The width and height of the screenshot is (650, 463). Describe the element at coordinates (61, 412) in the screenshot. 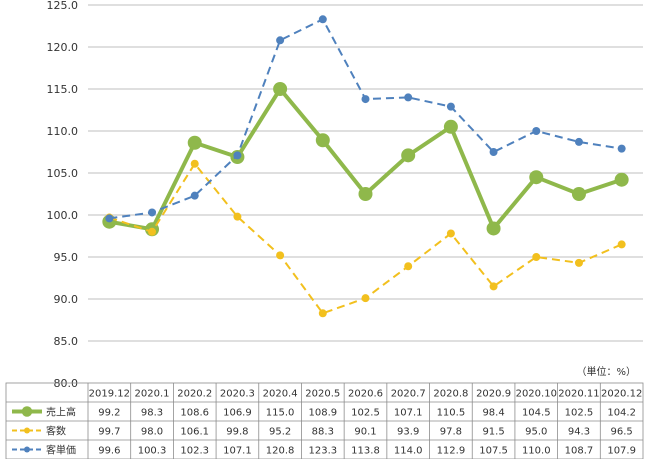

I see `legend-label: 売上高` at that location.